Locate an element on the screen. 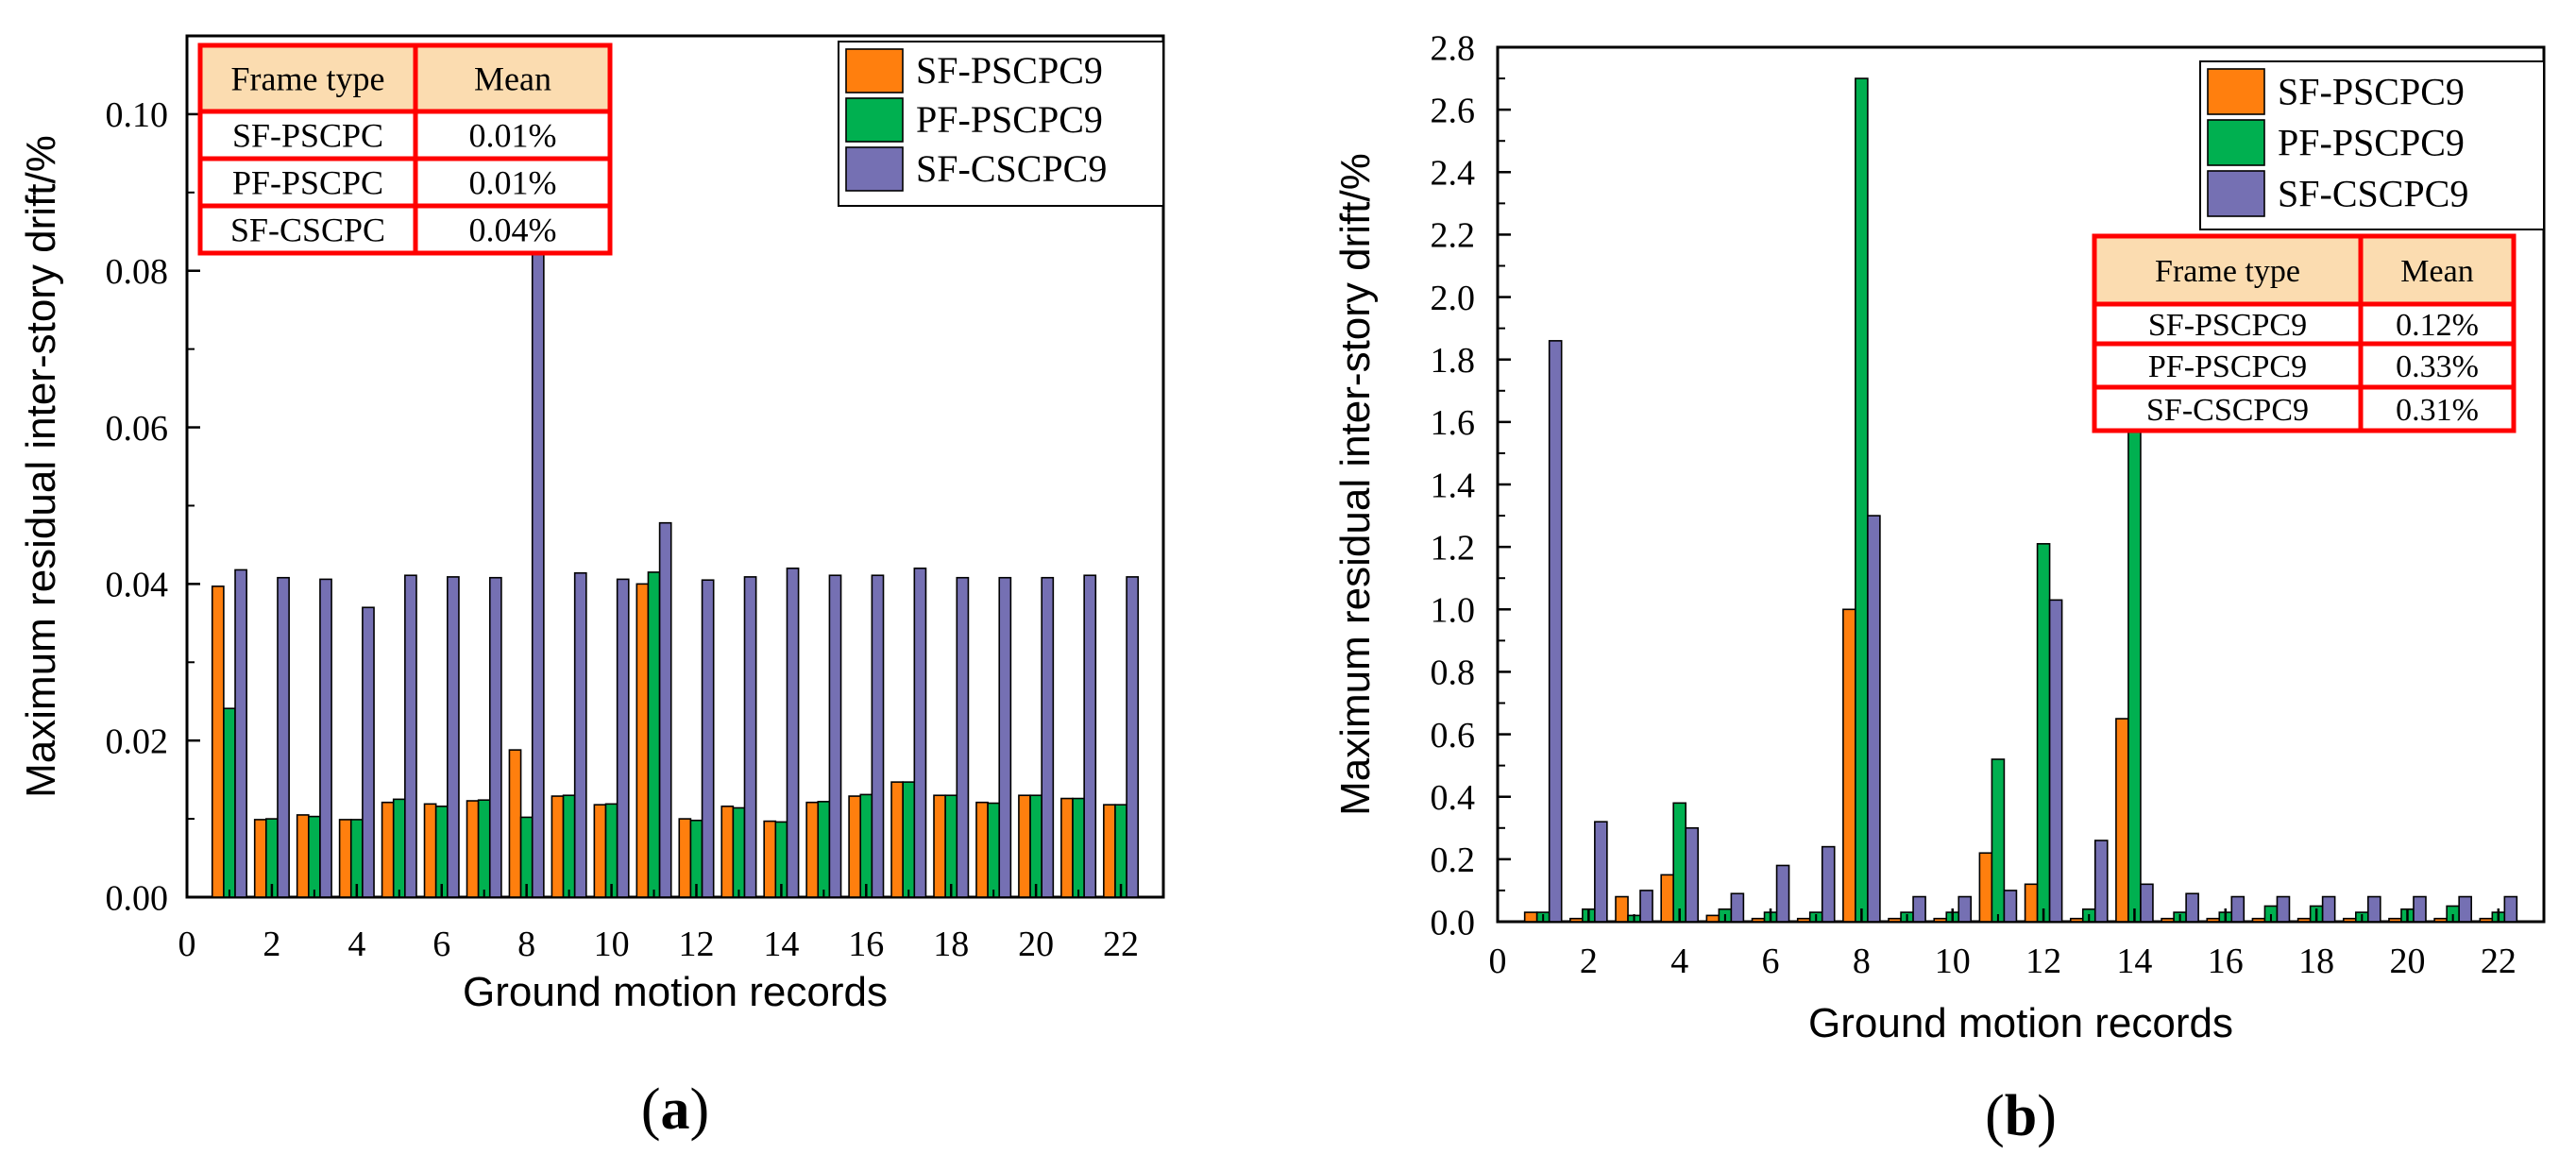  y-tick-label: 0.10 is located at coordinates (137, 115).